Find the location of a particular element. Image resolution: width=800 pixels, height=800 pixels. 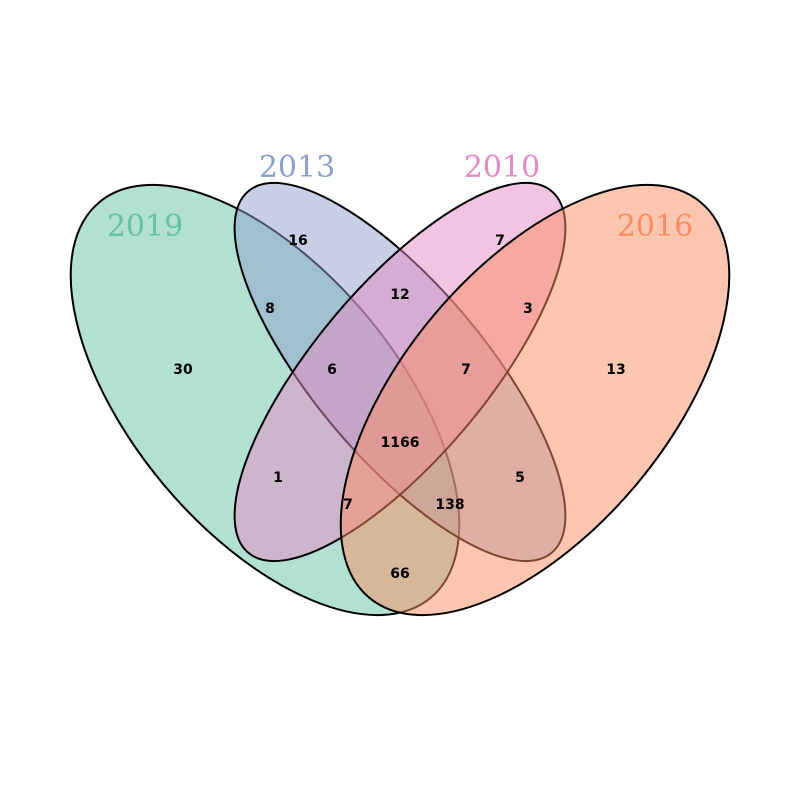

count-only-2013: 16 is located at coordinates (297, 241).